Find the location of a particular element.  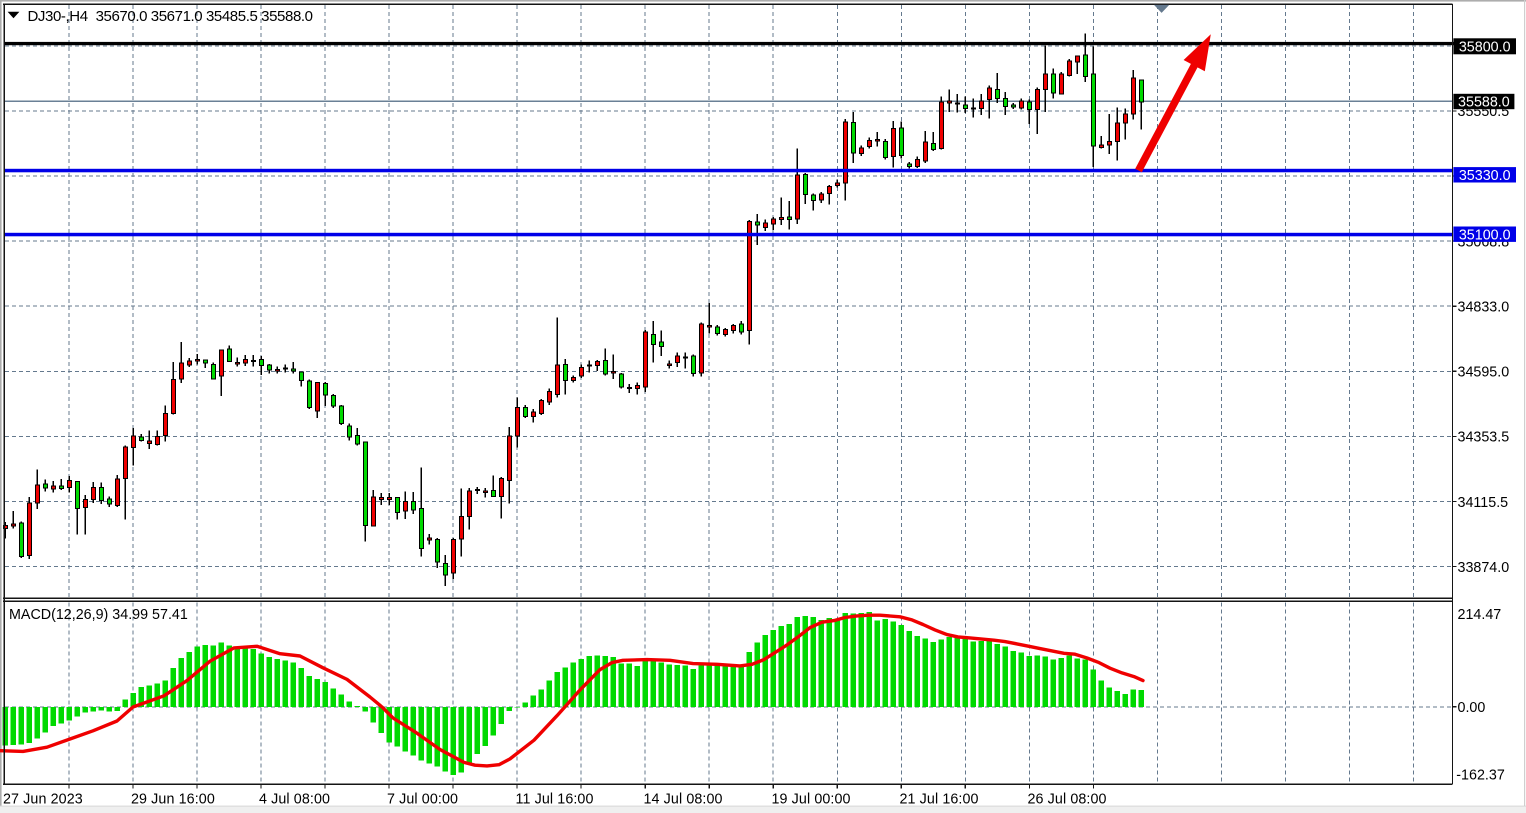

svg-text: 19 Jul 00:00 is located at coordinates (811, 800).